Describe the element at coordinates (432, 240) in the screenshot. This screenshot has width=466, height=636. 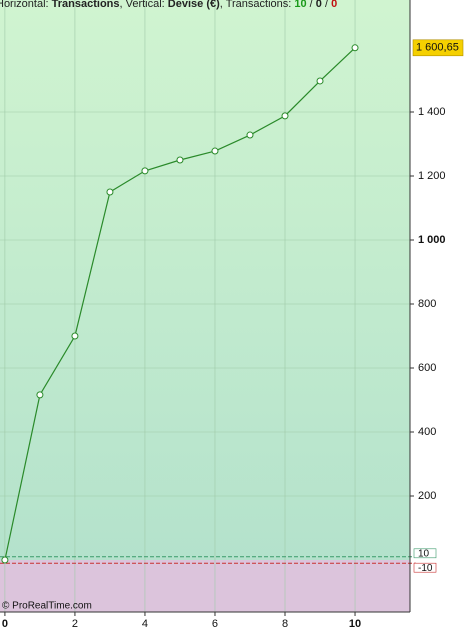
I see `y-tick-label: 1 000` at that location.